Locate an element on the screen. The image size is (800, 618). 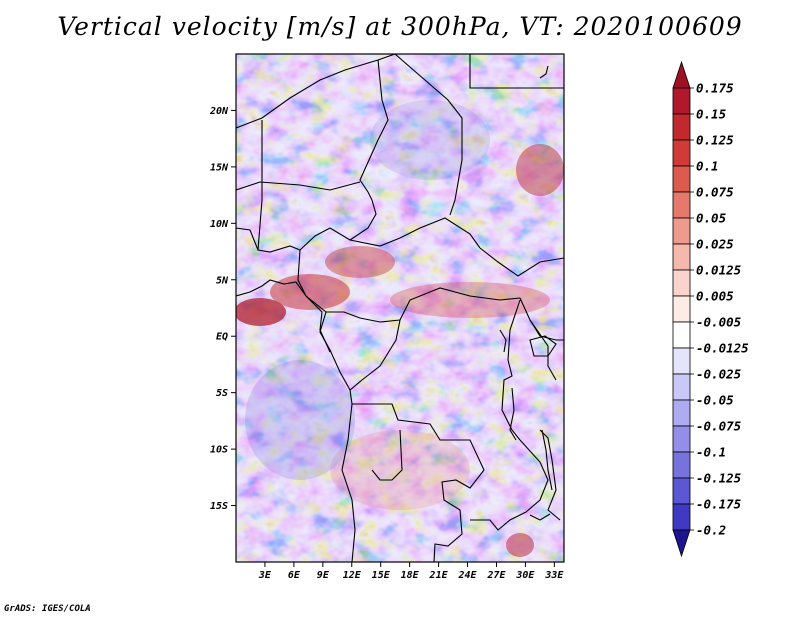
colorbar-label: -0.025 is located at coordinates (719, 374).